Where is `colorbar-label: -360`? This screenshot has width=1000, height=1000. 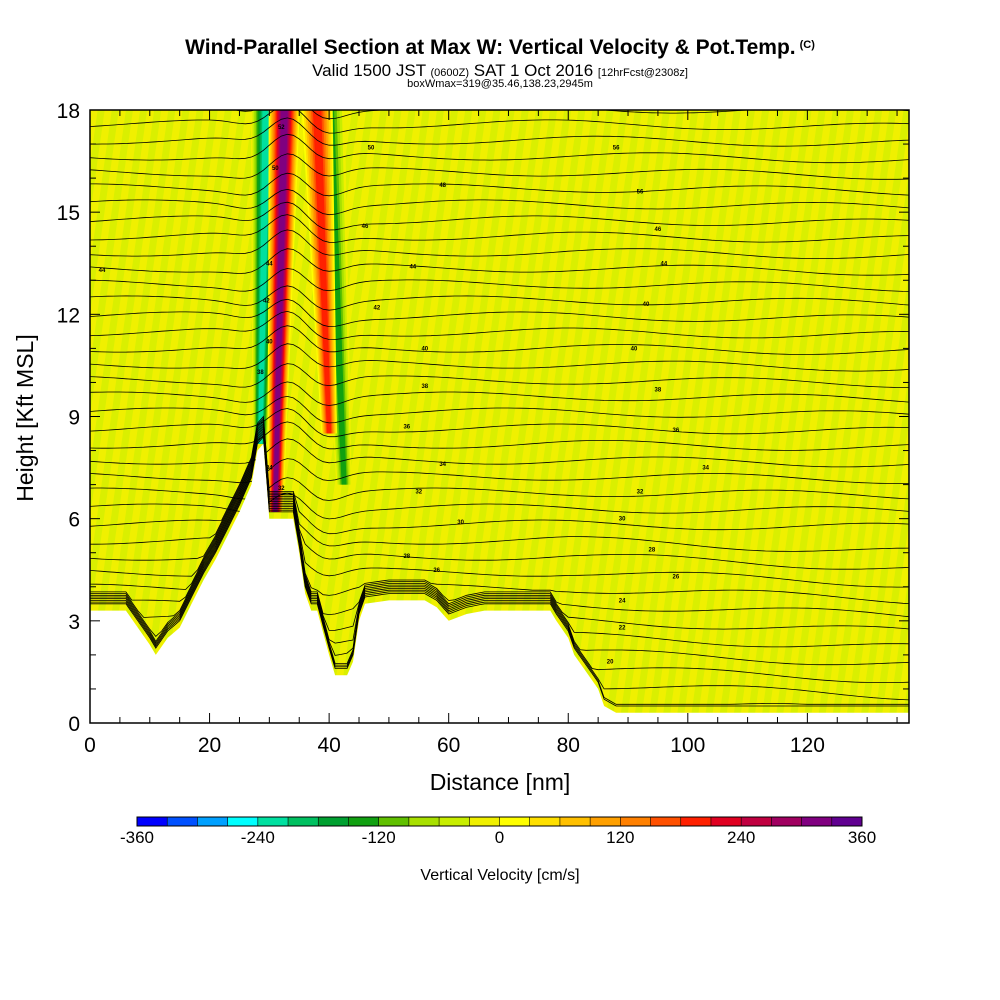 colorbar-label: -360 is located at coordinates (137, 837).